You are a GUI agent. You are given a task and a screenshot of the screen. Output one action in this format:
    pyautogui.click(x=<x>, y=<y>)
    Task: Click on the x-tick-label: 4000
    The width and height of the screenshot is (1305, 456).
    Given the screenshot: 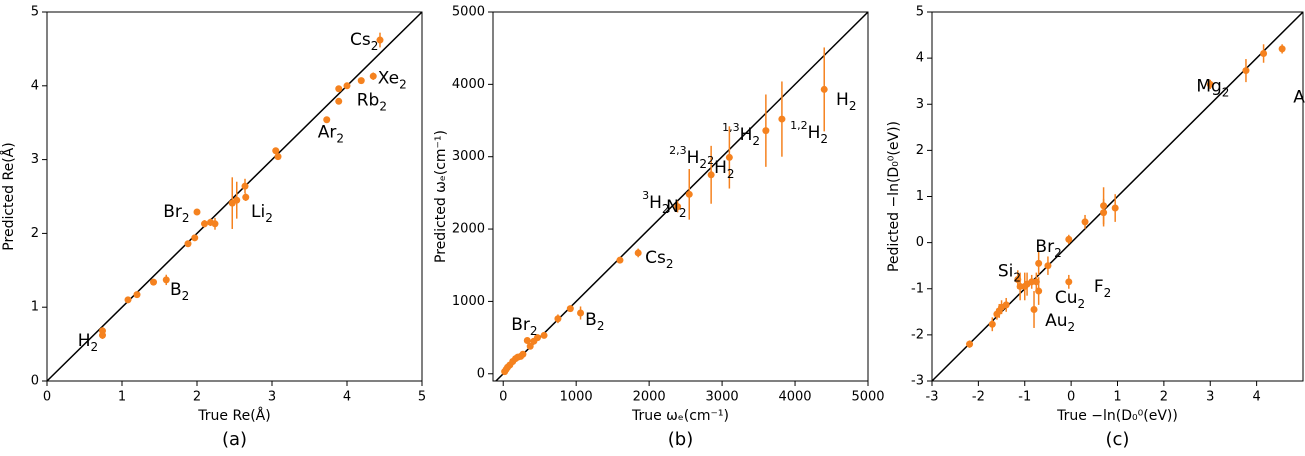 What is the action you would take?
    pyautogui.click(x=794, y=397)
    